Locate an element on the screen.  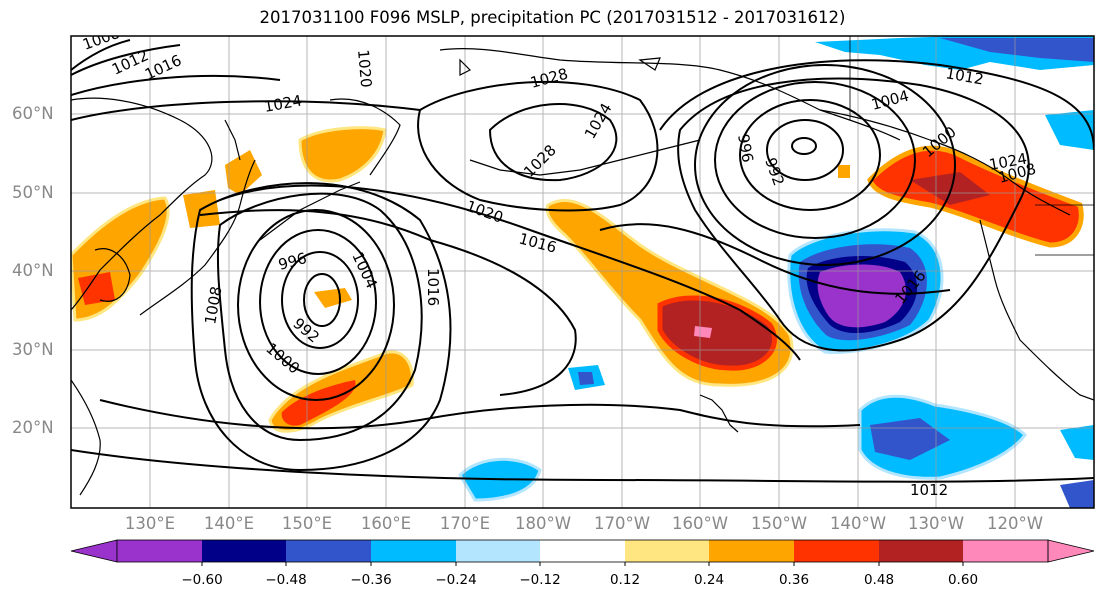
colorbar-tick-label: 0.36 is located at coordinates (794, 580).